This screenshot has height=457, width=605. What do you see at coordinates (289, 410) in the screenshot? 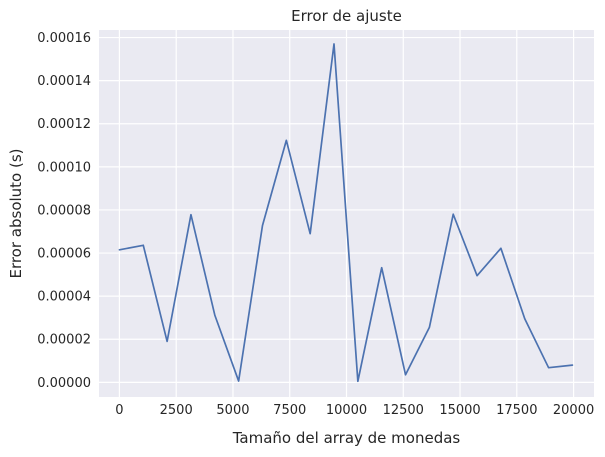
I see `x-tick-label: 7500` at bounding box center [289, 410].